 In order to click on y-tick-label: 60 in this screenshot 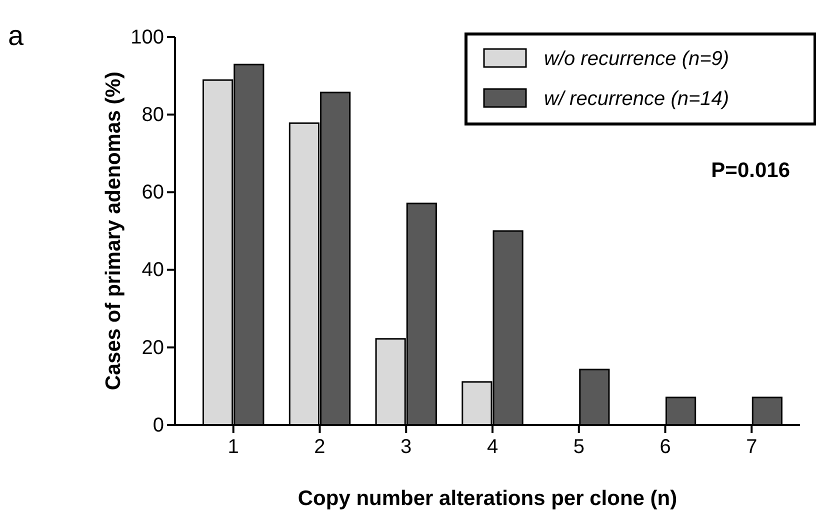, I will do `click(153, 193)`.